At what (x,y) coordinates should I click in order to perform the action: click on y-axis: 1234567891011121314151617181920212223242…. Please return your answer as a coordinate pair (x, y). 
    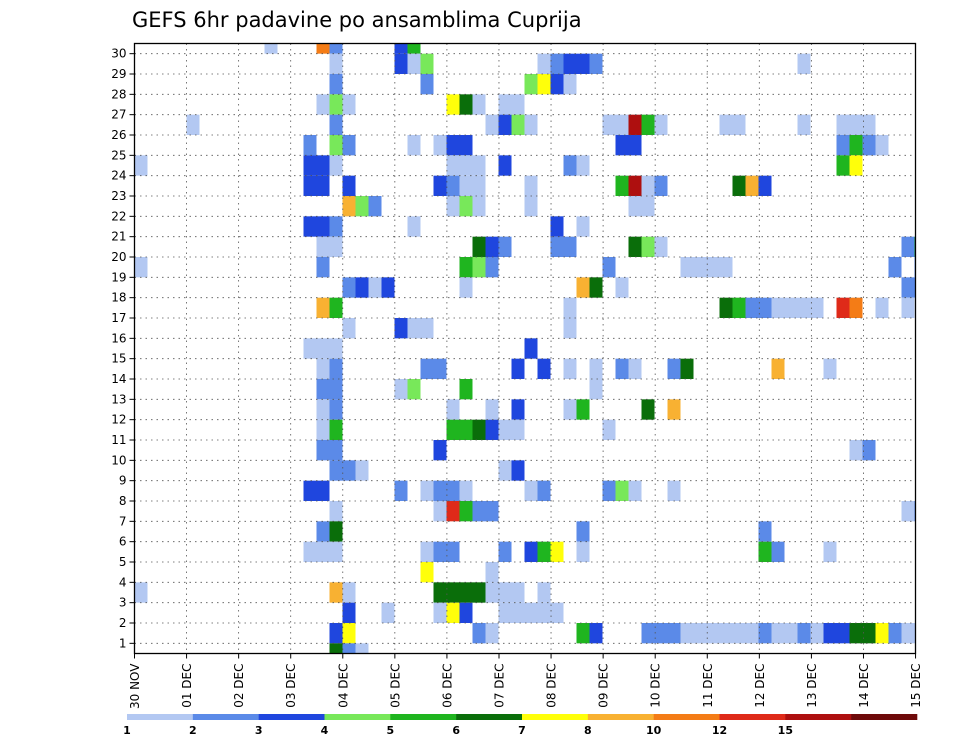
    Looking at the image, I should click on (123, 348).